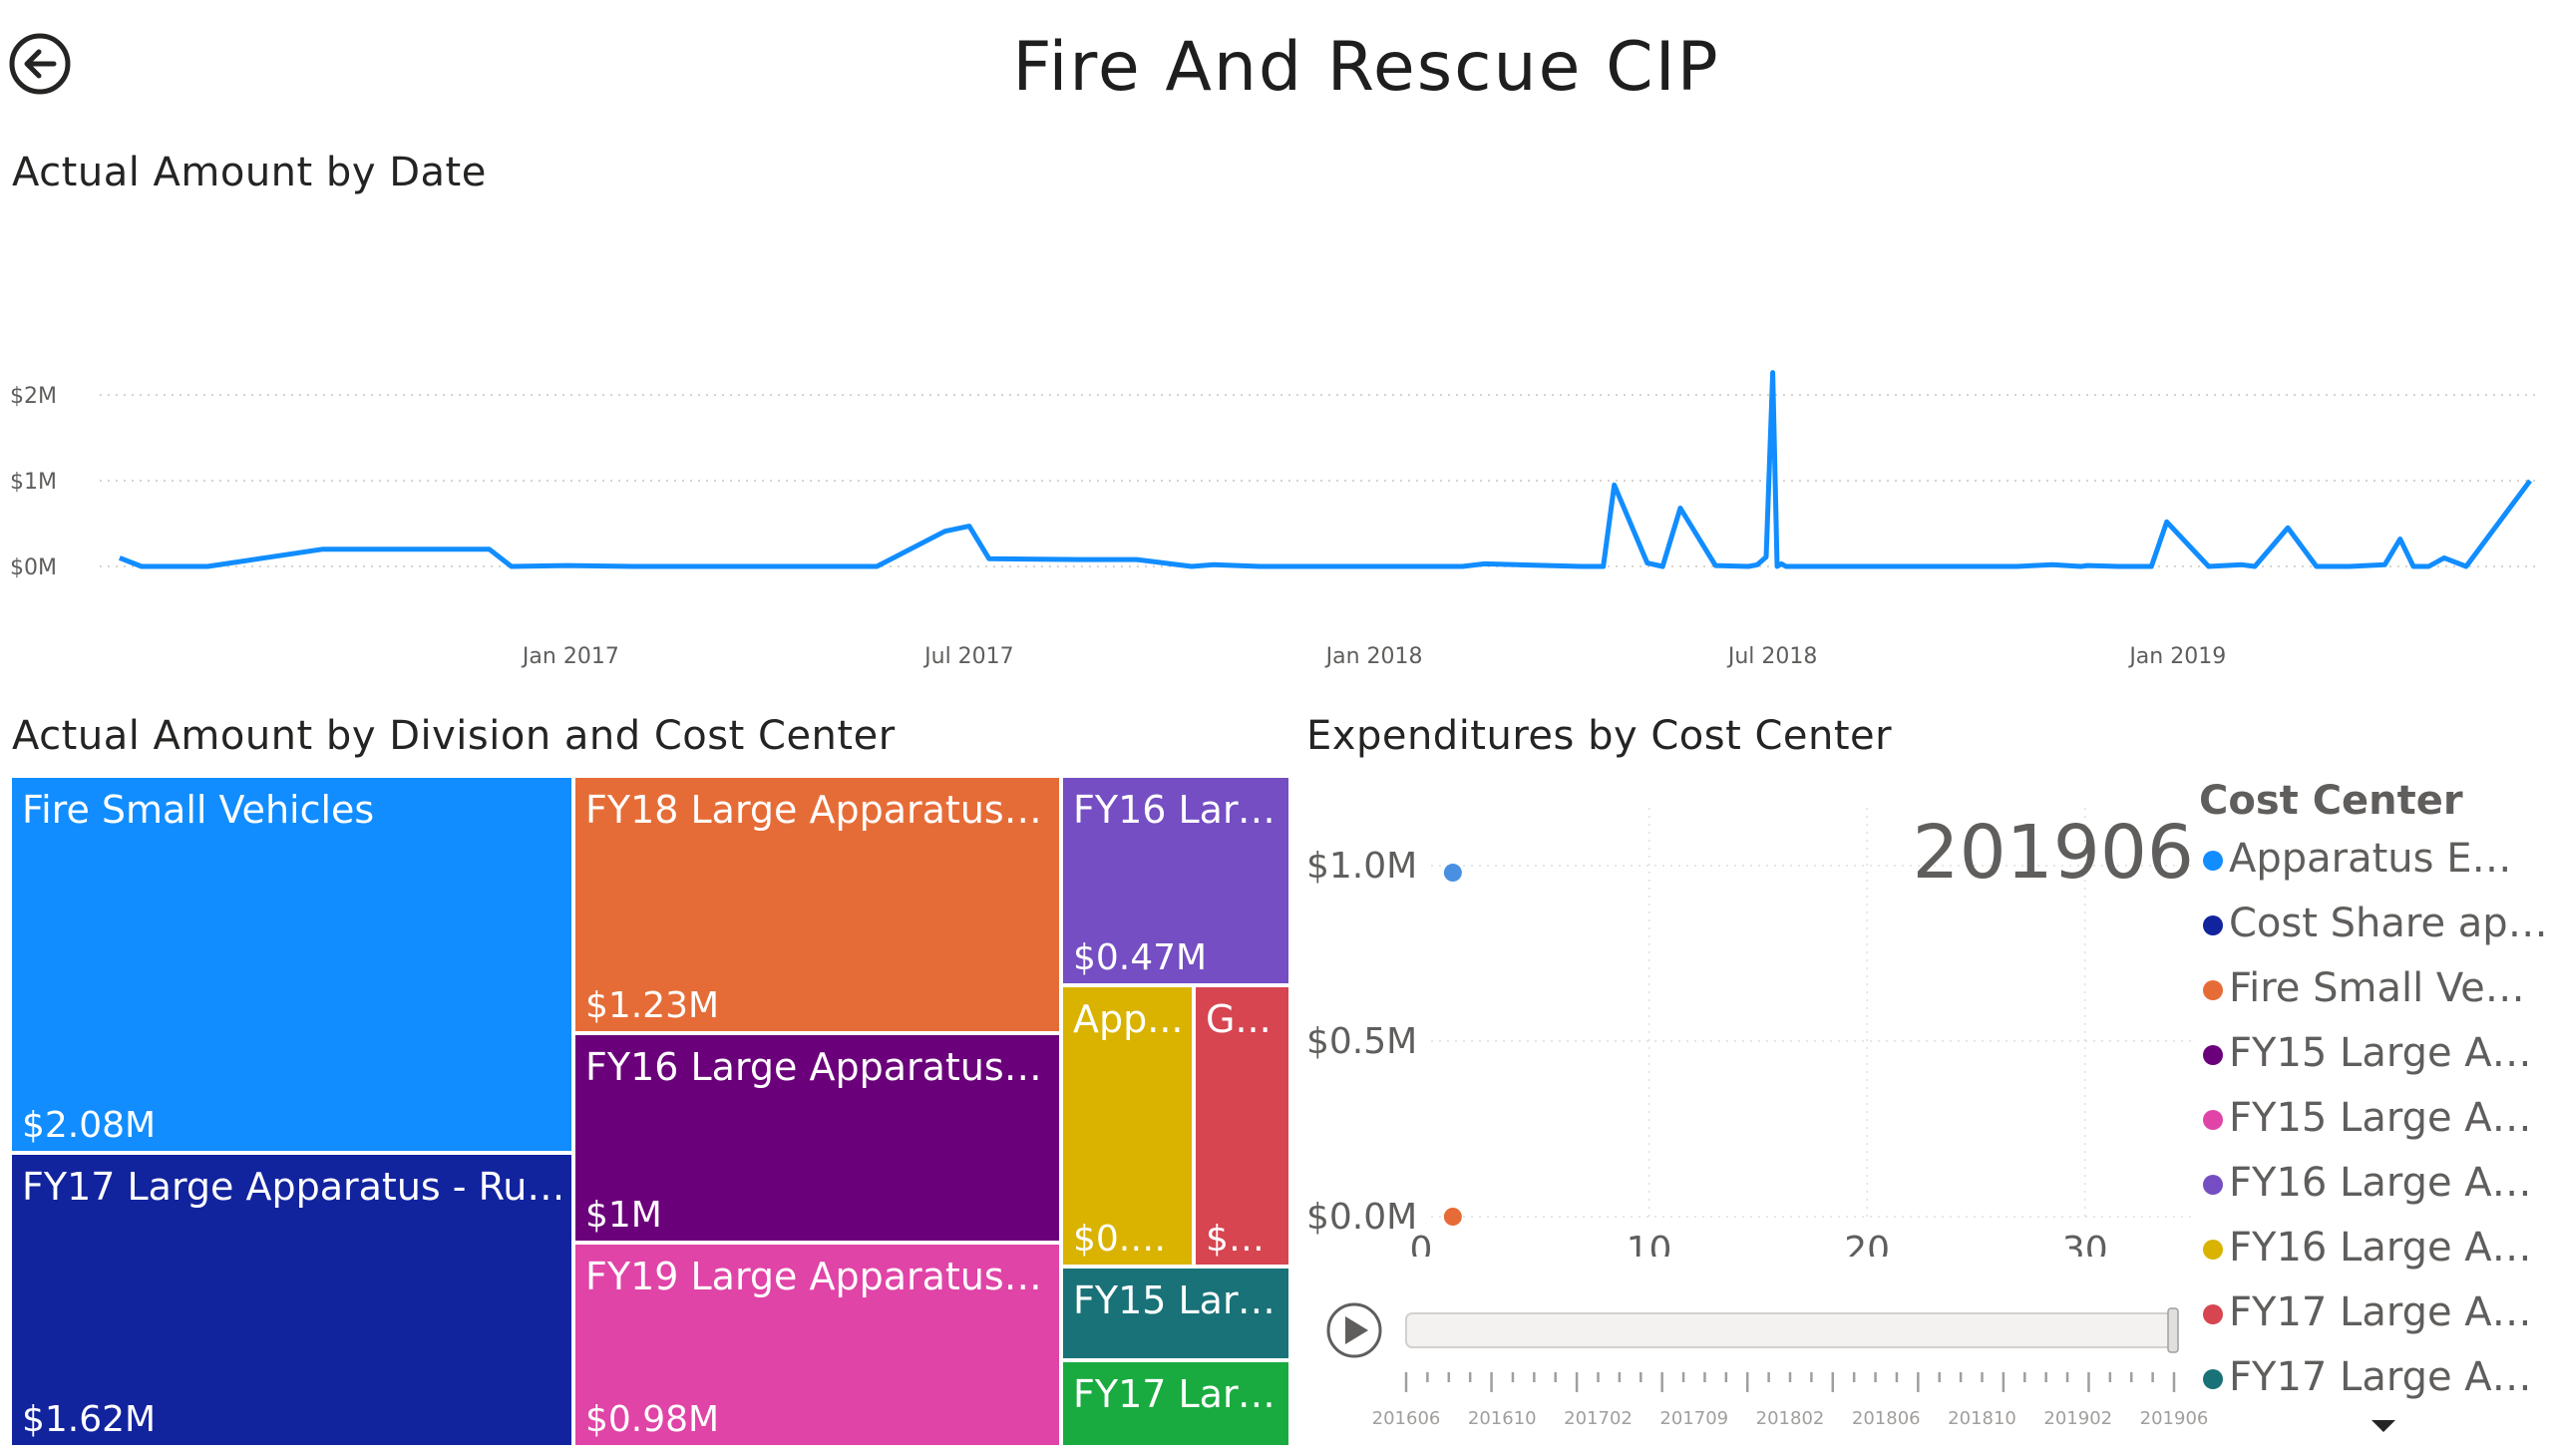 This screenshot has height=1456, width=2553. What do you see at coordinates (33, 396) in the screenshot?
I see `y-tick-label: $2M` at bounding box center [33, 396].